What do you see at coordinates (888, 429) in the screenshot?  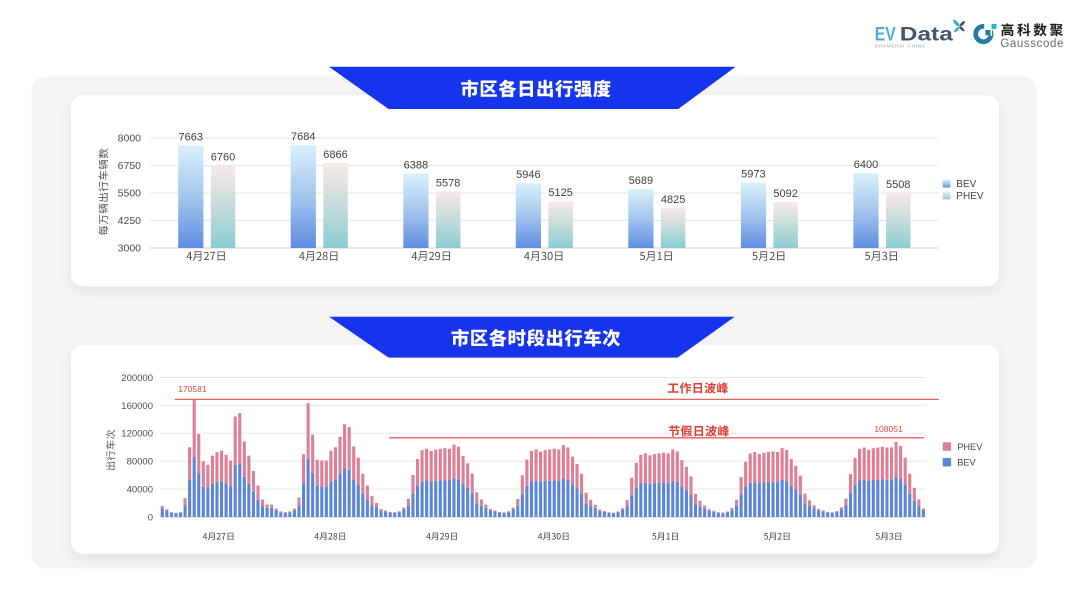 I see `svg-text: 108051` at bounding box center [888, 429].